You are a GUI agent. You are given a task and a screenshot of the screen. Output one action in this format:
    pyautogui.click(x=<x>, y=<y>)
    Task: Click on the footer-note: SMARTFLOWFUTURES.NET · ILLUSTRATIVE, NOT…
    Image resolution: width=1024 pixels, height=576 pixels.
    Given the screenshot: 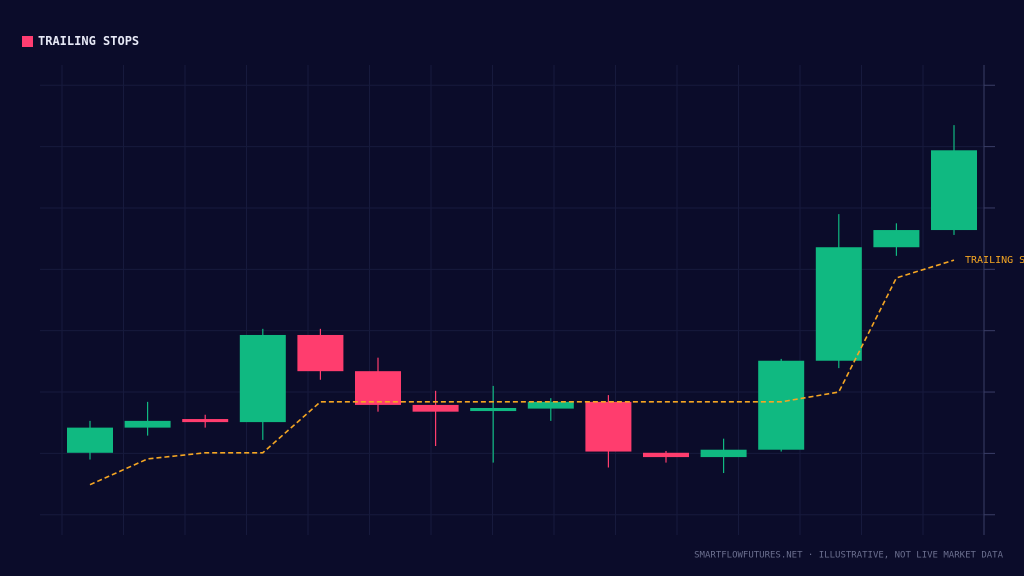 What is the action you would take?
    pyautogui.click(x=848, y=556)
    